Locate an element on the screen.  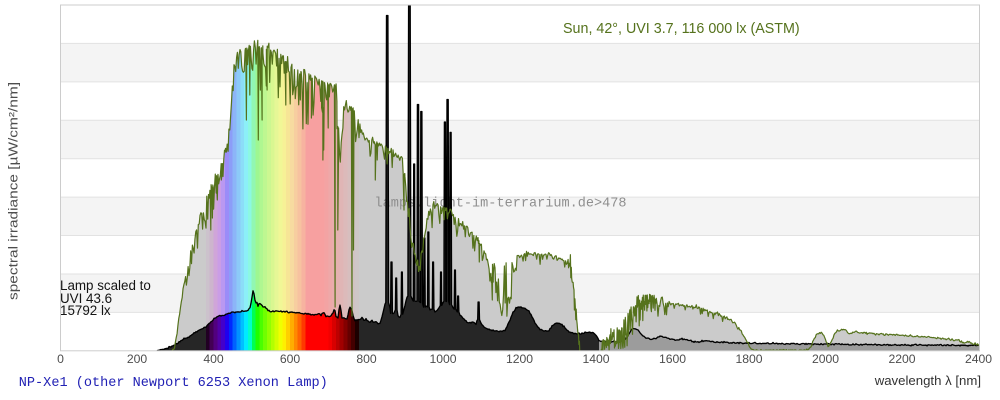
svg-text: 2200 is located at coordinates (901, 359).